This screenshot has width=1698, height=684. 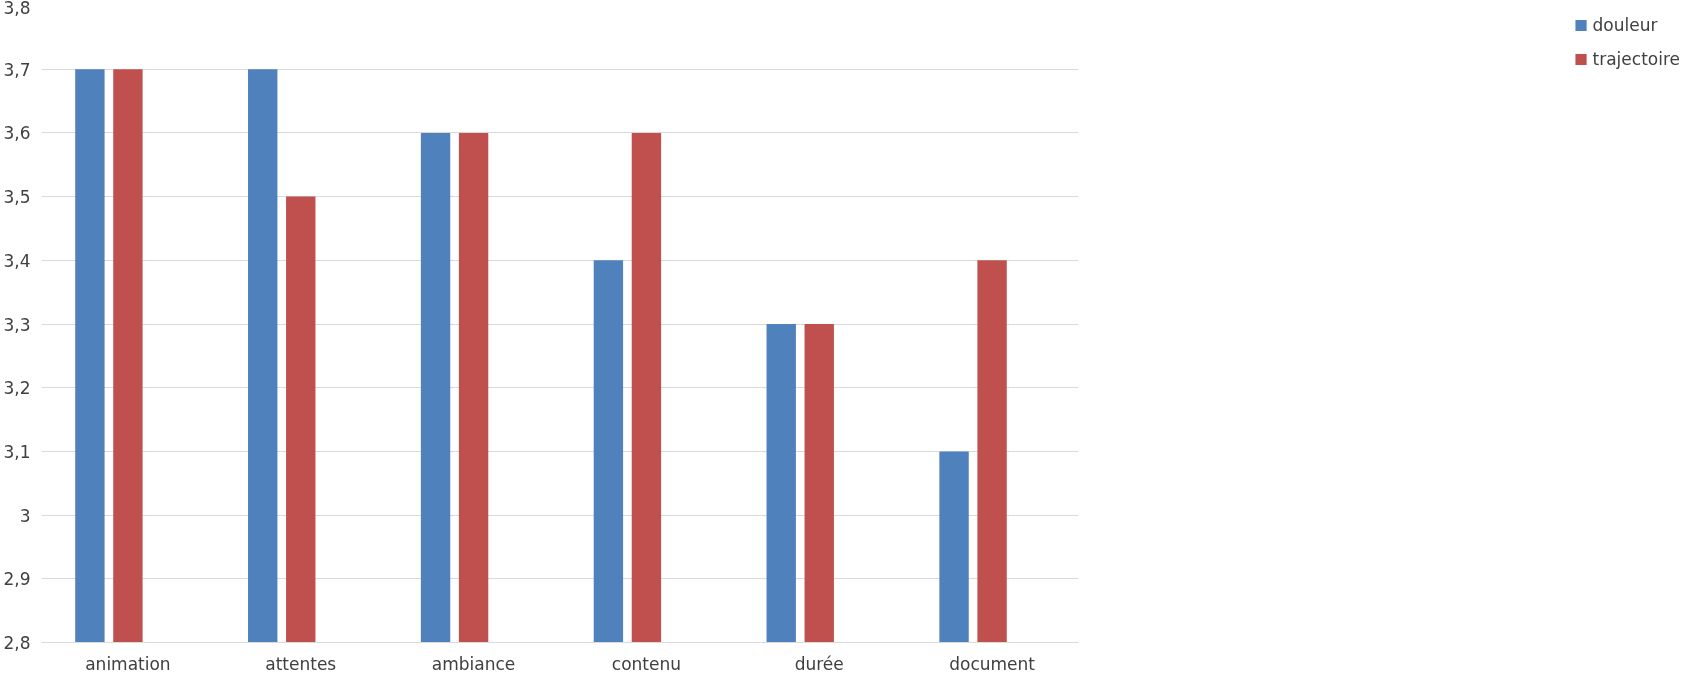 I want to click on y-tick-label: 3,1, so click(x=17, y=451).